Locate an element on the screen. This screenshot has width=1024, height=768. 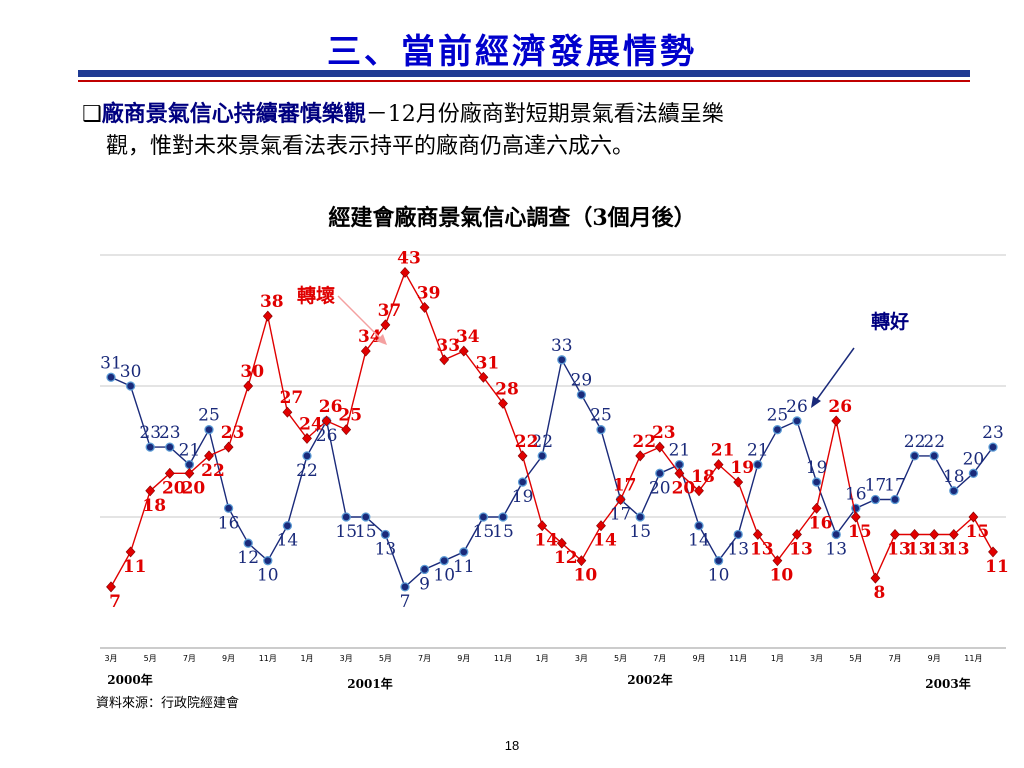
data-label-blue: 18 is located at coordinates (954, 477).